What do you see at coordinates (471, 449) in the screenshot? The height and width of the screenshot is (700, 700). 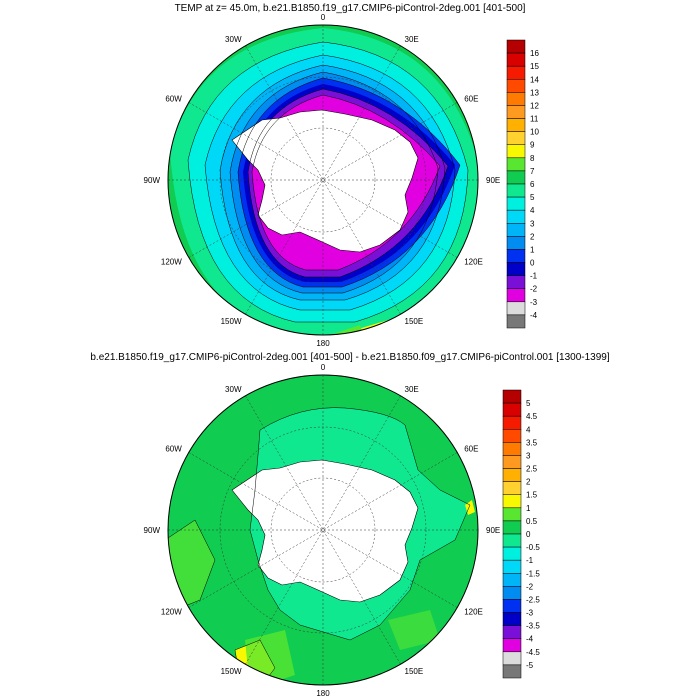 I see `lon-label: 60E` at bounding box center [471, 449].